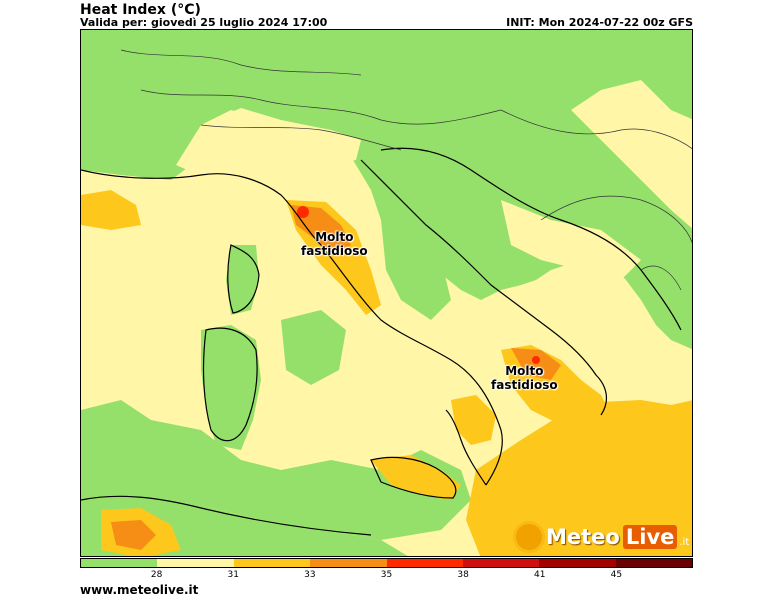  I want to click on footer-url: www.meteolive.it, so click(139, 590).